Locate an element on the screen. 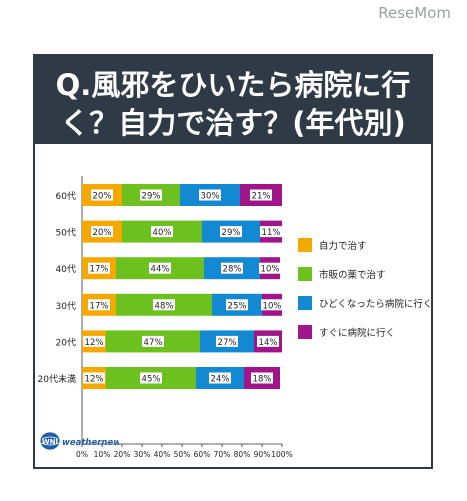 This screenshot has width=467, height=501. legend-label: ひどくなったら病院に行く is located at coordinates (375, 304).